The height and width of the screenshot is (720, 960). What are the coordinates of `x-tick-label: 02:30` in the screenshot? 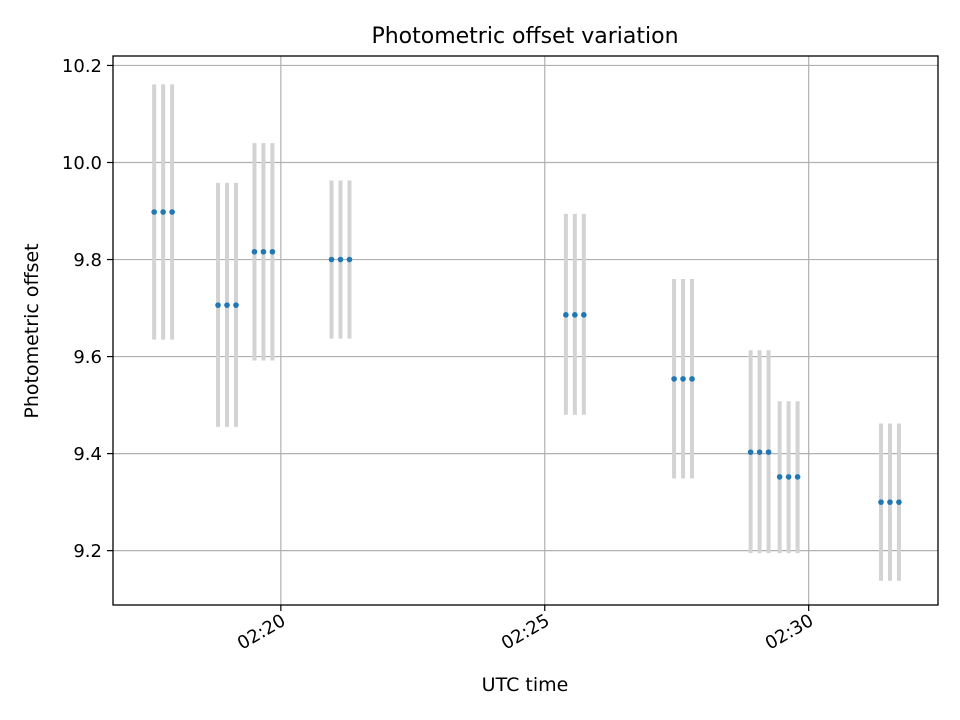 It's located at (789, 632).